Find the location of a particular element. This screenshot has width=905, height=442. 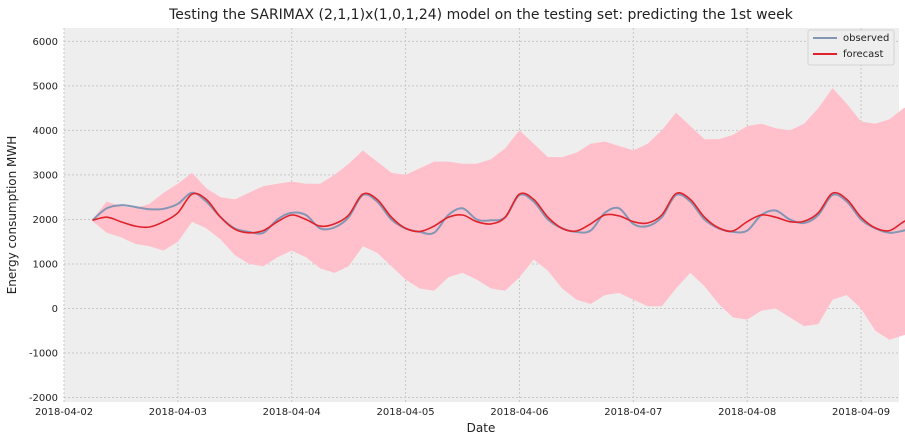

x-tick-label: 2018-04-09 is located at coordinates (861, 412).